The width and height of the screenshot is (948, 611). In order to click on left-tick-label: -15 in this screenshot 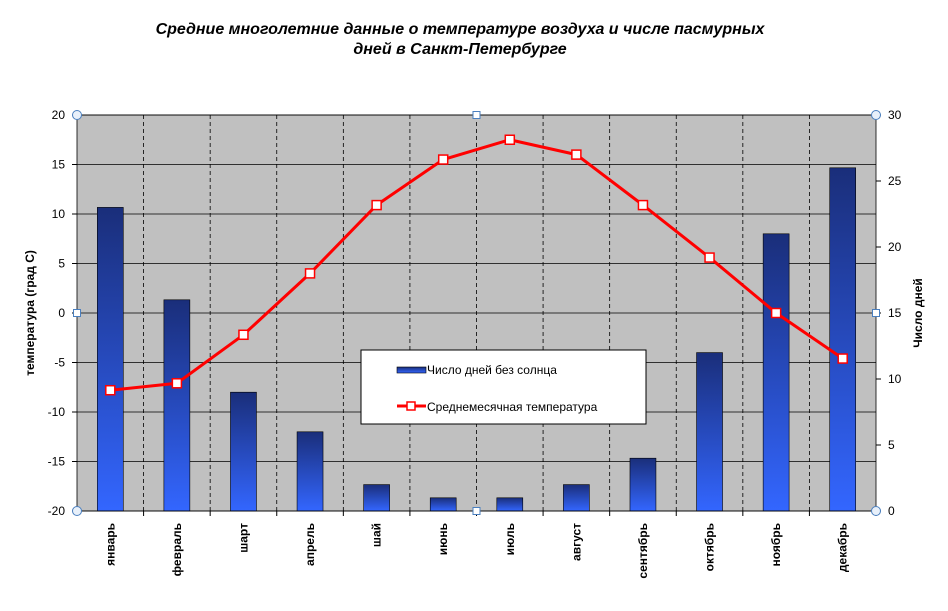, I will do `click(57, 462)`.